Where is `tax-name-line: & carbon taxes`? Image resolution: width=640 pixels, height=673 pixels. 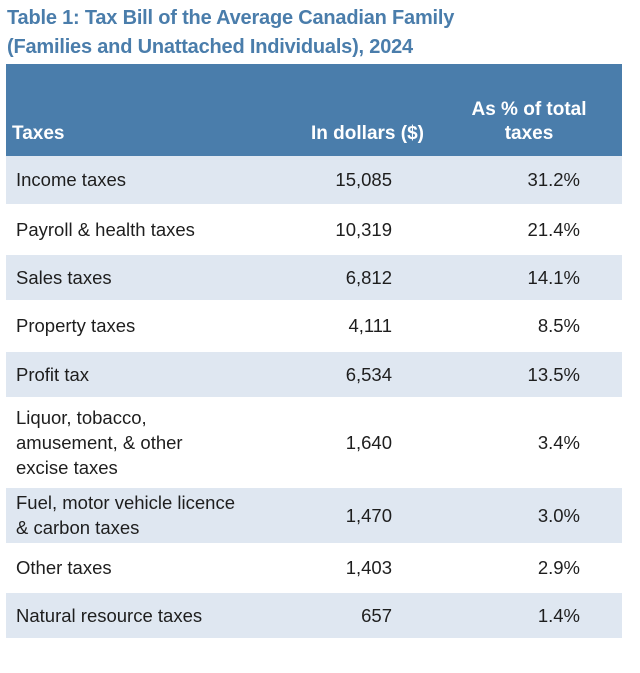
tax-name-line: & carbon taxes is located at coordinates (78, 527).